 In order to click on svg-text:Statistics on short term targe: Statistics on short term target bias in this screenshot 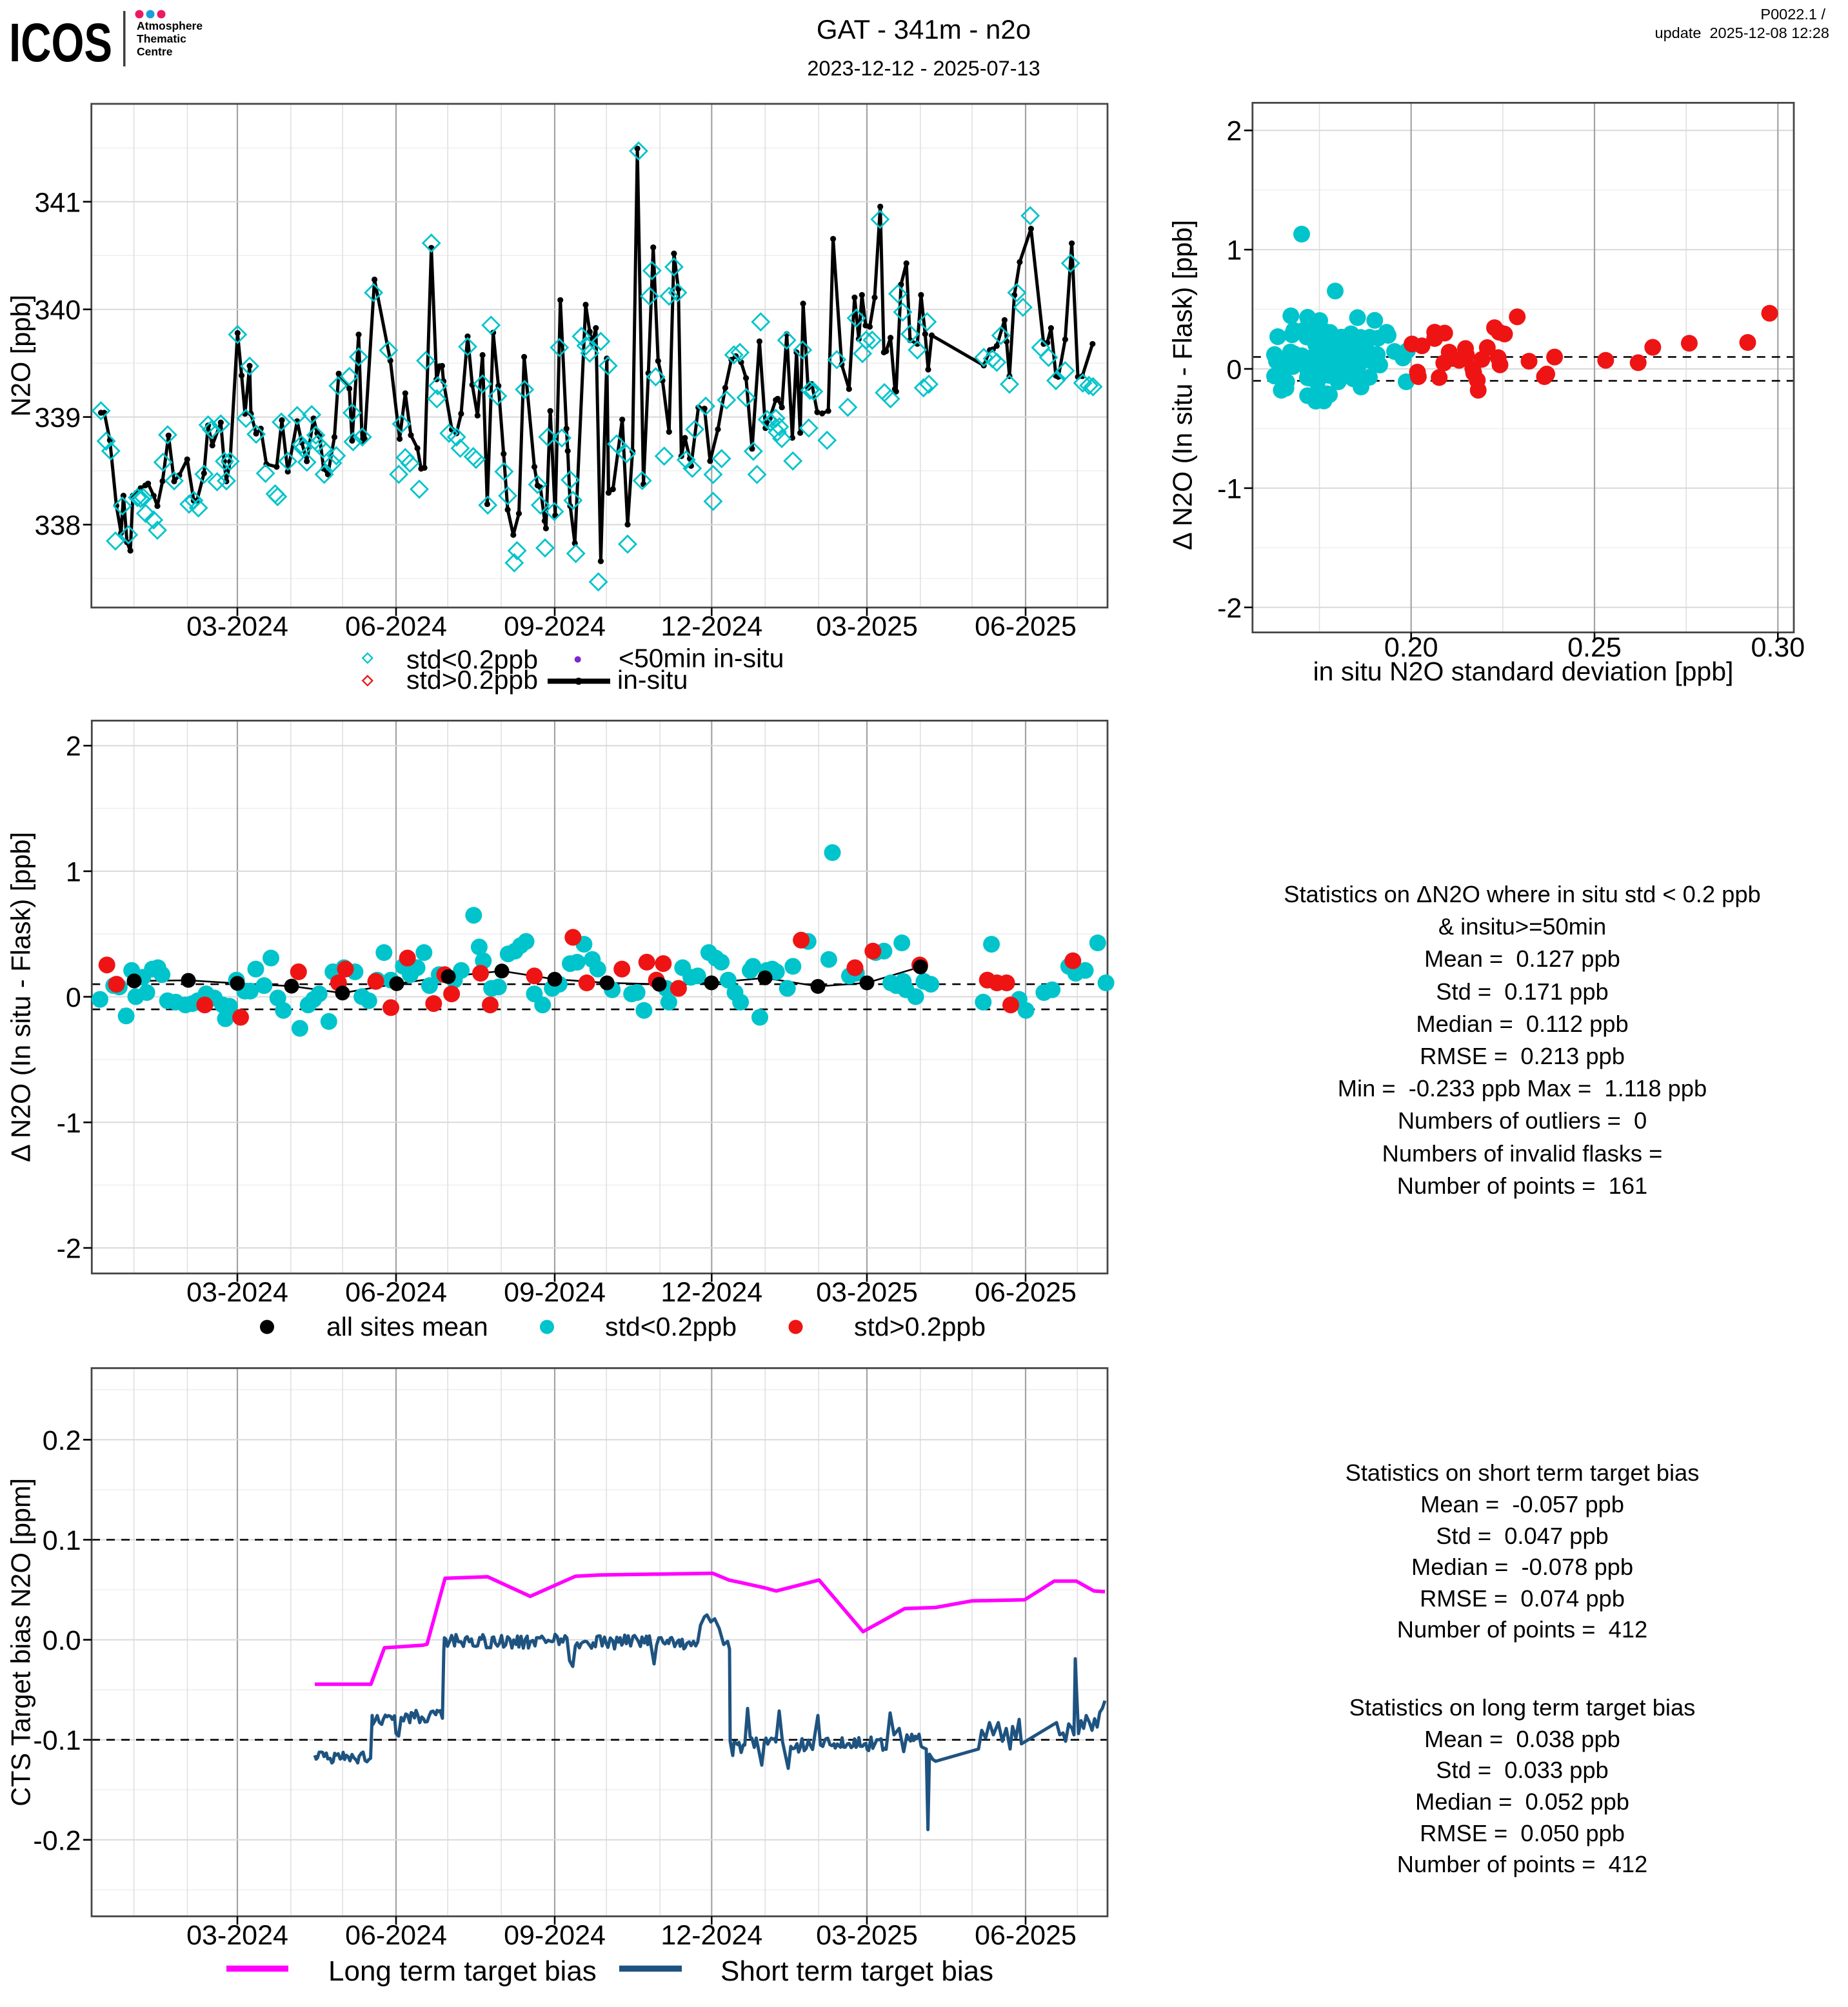, I will do `click(1523, 1472)`.